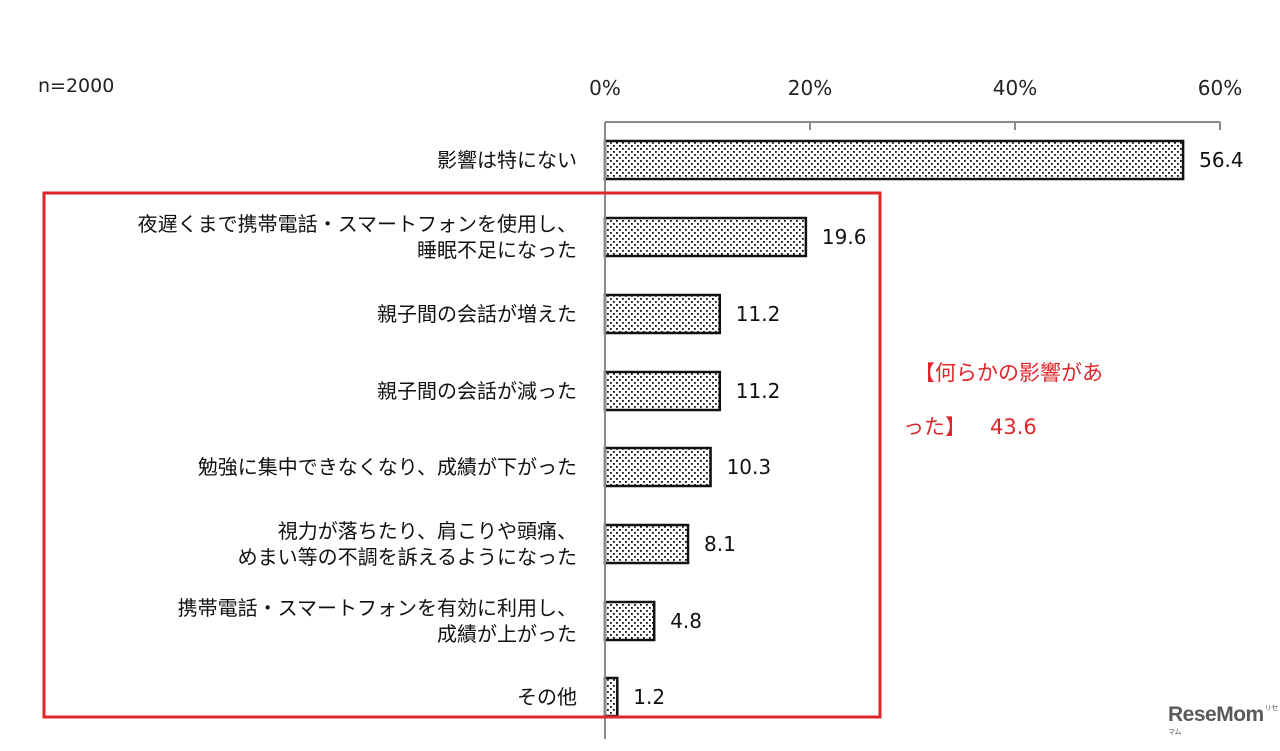 The height and width of the screenshot is (751, 1280). Describe the element at coordinates (507, 634) in the screenshot. I see `category-label: 成績が上がった` at that location.